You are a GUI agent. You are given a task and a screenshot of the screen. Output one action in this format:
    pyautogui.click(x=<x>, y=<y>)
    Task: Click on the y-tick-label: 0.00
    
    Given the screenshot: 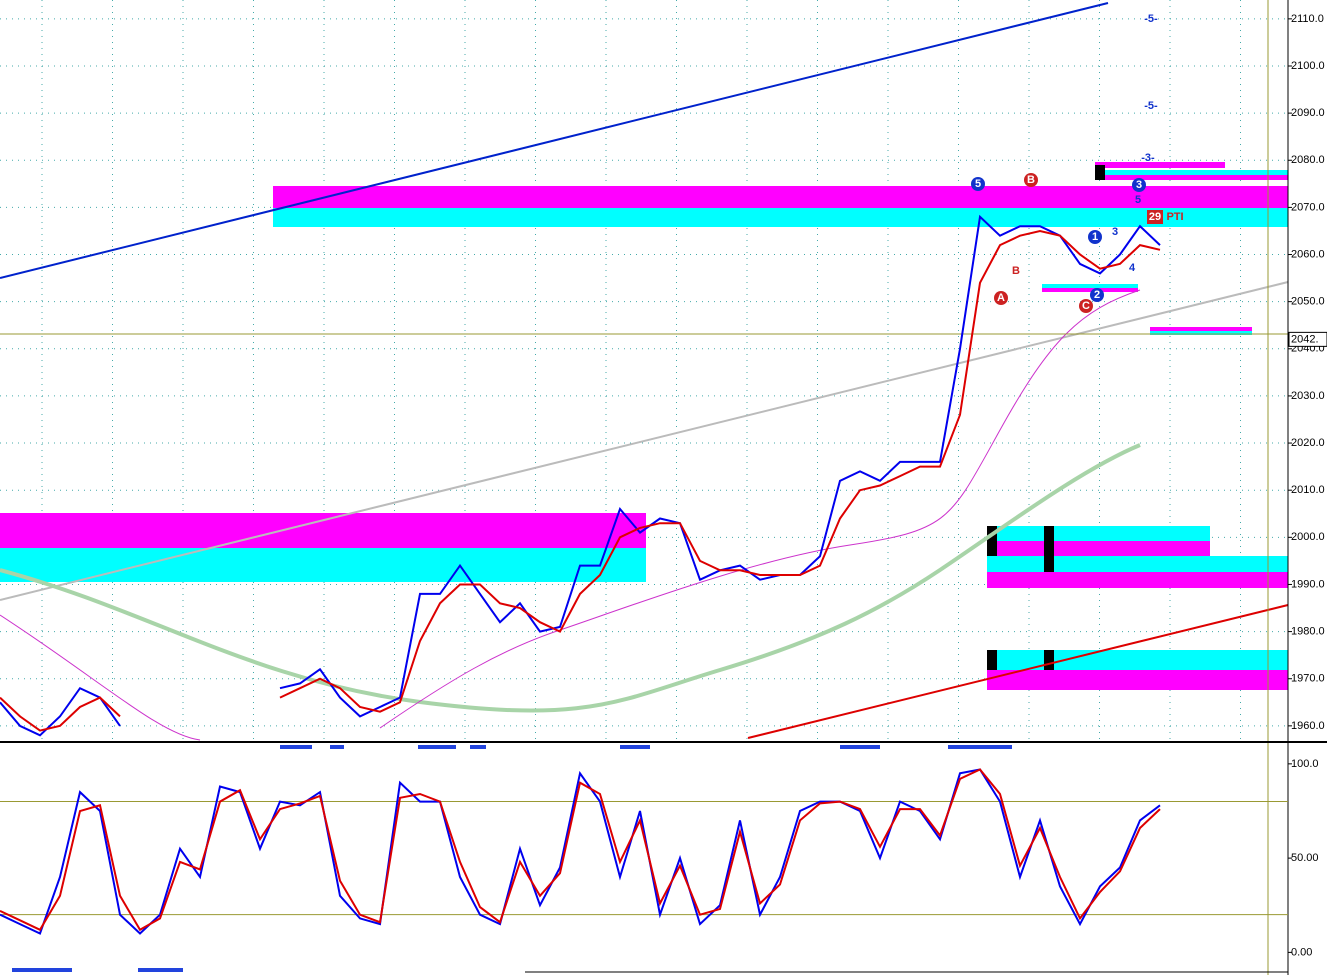 What is the action you would take?
    pyautogui.click(x=1301, y=952)
    